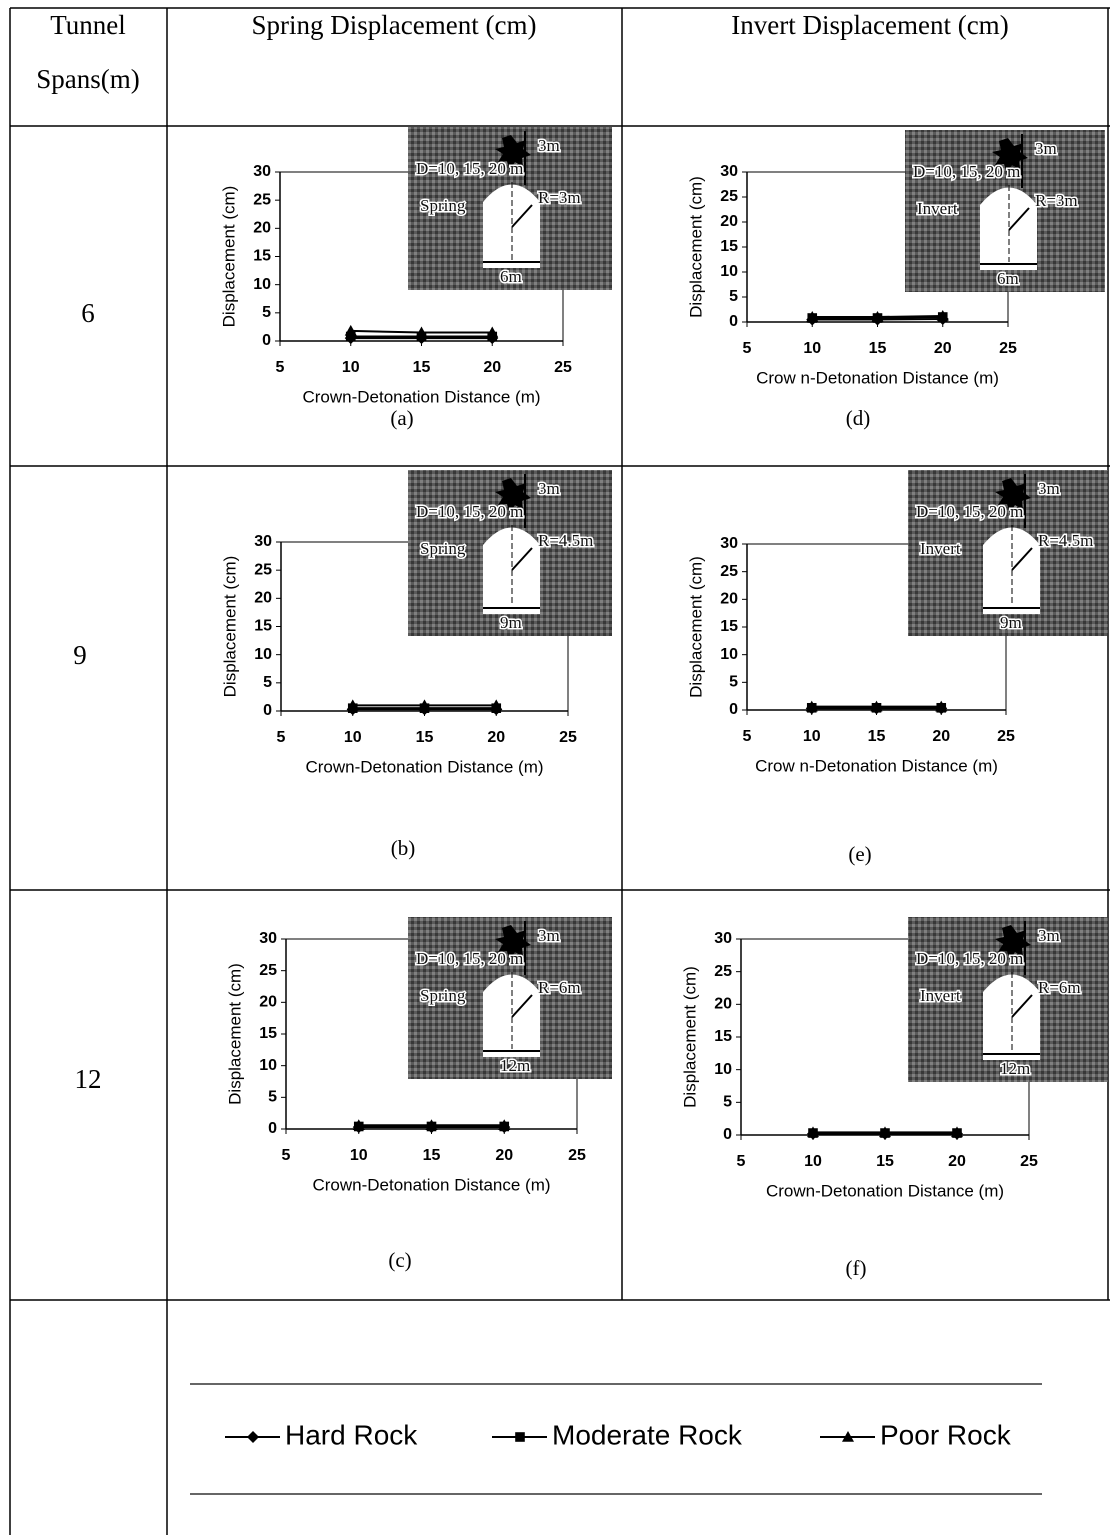 The image size is (1110, 1535). Describe the element at coordinates (401, 418) in the screenshot. I see `caption: (a)` at that location.